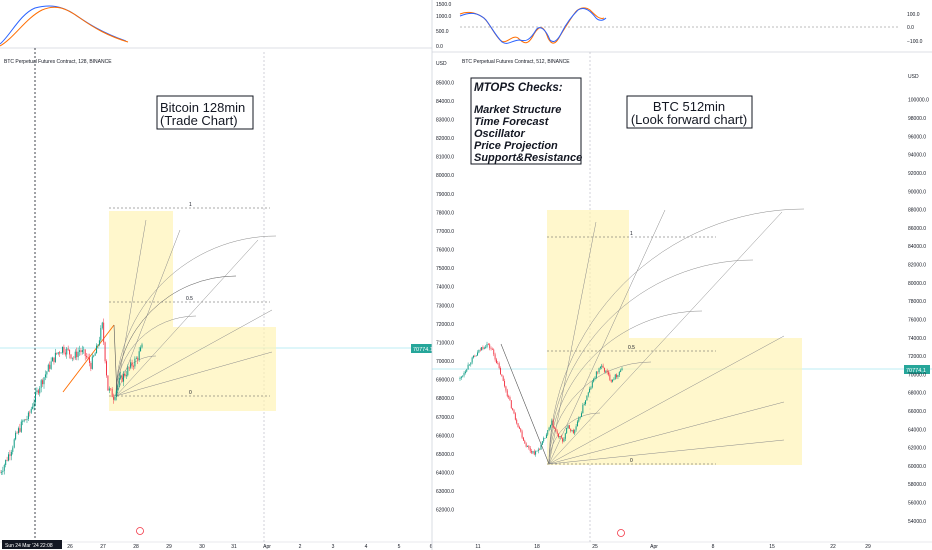 The height and width of the screenshot is (550, 932). Describe the element at coordinates (654, 547) in the screenshot. I see `x-tick-label: Apr` at that location.